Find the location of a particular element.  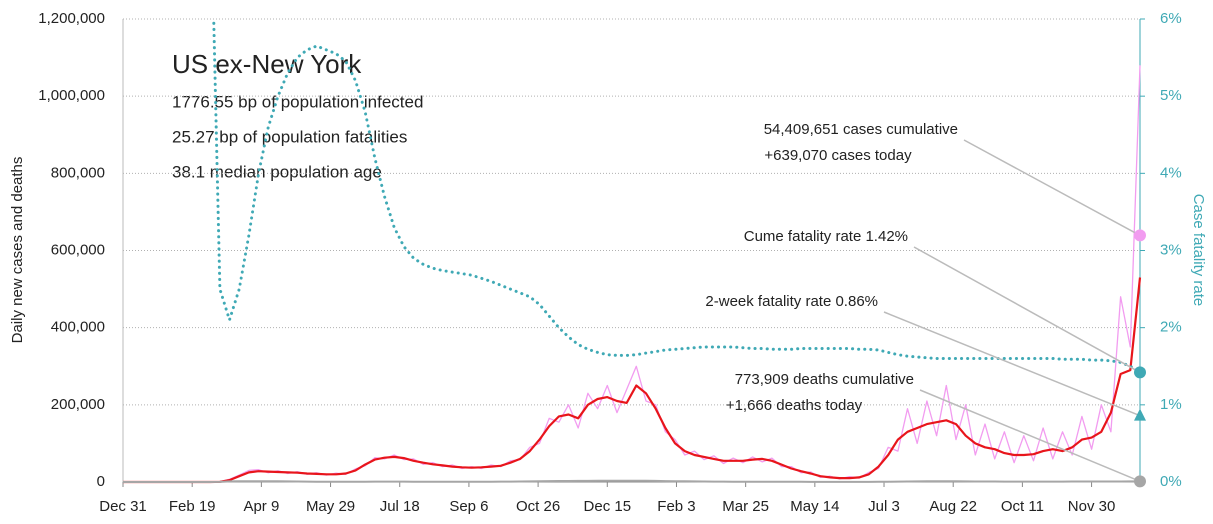

y-axis-label: Daily new cases and deaths is located at coordinates (17, 250).